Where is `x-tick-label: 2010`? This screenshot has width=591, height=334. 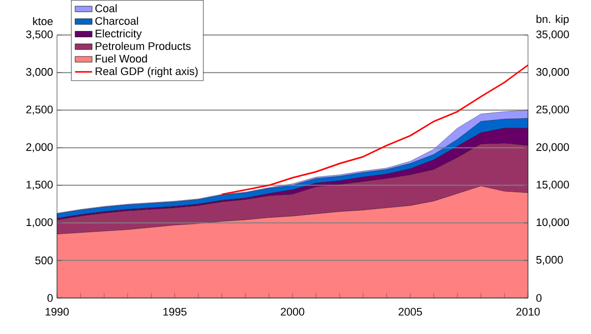 x-tick-label: 2010 is located at coordinates (528, 312).